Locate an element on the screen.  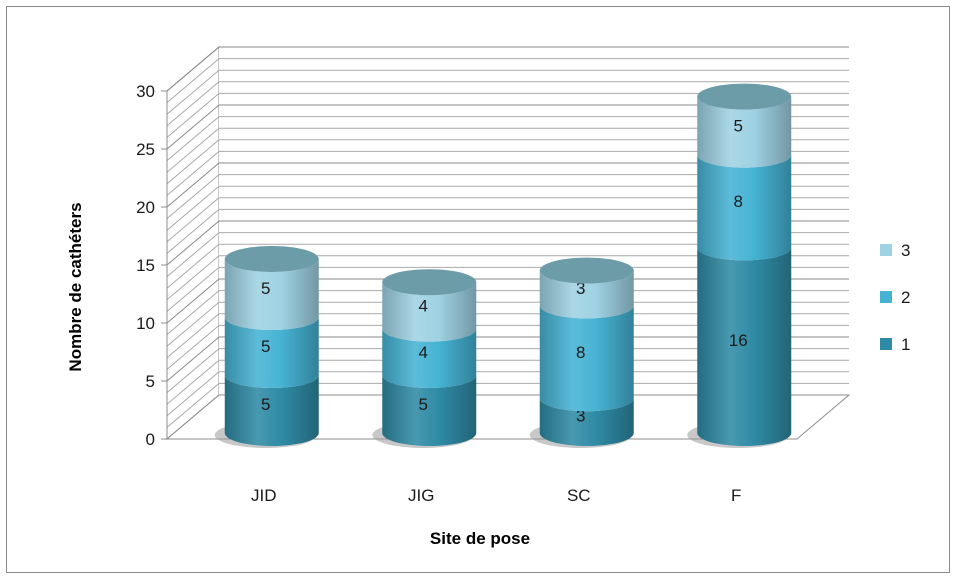
data-label-jid-2: 5 is located at coordinates (265, 346).